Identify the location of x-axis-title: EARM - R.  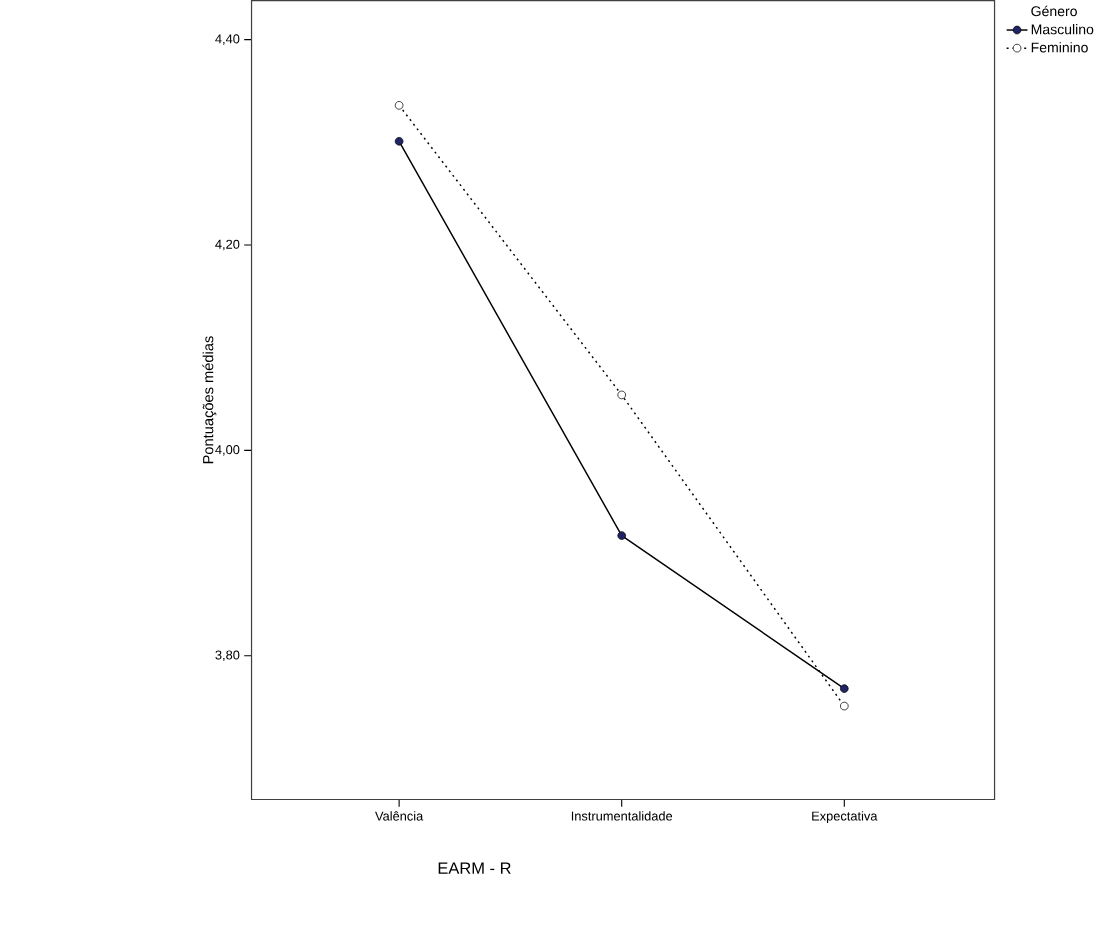
(474, 868).